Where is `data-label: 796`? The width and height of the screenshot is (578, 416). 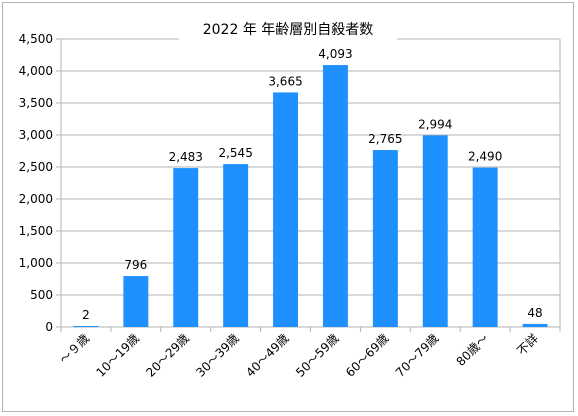
data-label: 796 is located at coordinates (135, 265).